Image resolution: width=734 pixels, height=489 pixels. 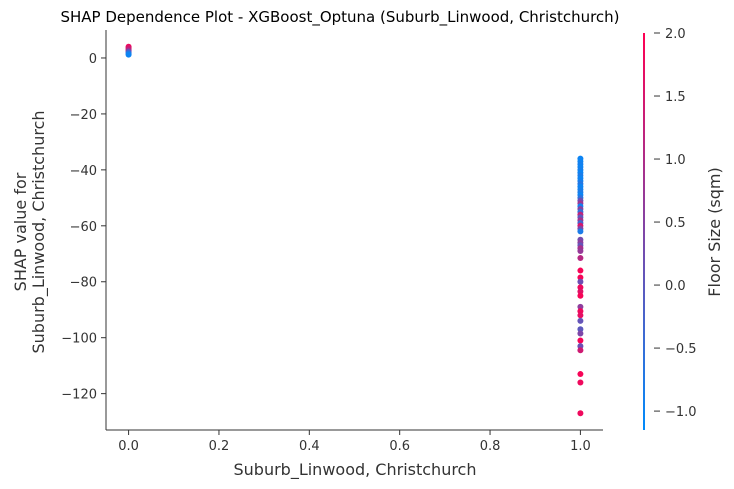 I want to click on y-axis-ticks: 0 −20 −40 −60 −80 −100 −120, so click(x=83, y=227).